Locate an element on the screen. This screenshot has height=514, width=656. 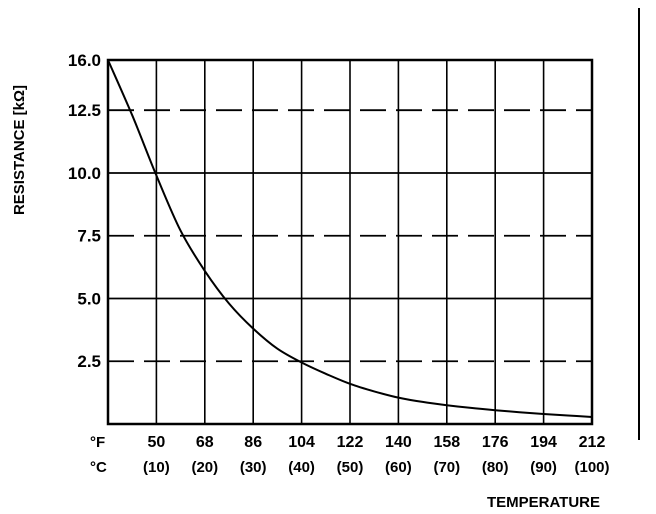
y-tick-label: 2.5 is located at coordinates (89, 361).